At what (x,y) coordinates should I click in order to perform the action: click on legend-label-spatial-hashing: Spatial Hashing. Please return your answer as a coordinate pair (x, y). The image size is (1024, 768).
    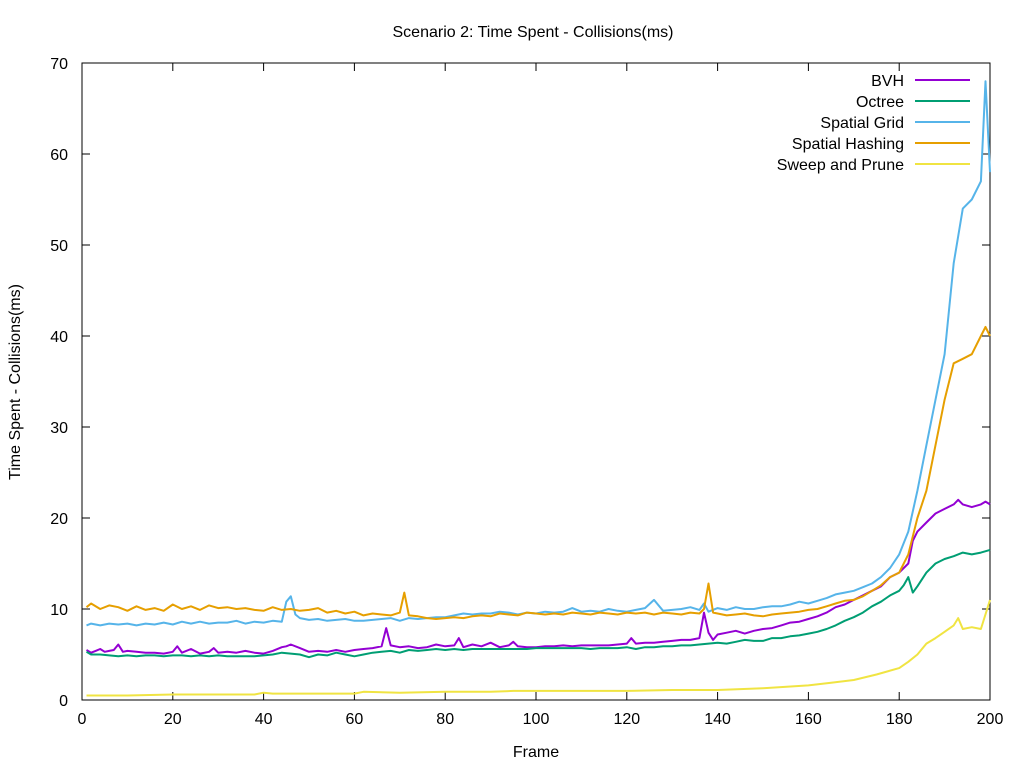
    Looking at the image, I should click on (848, 144).